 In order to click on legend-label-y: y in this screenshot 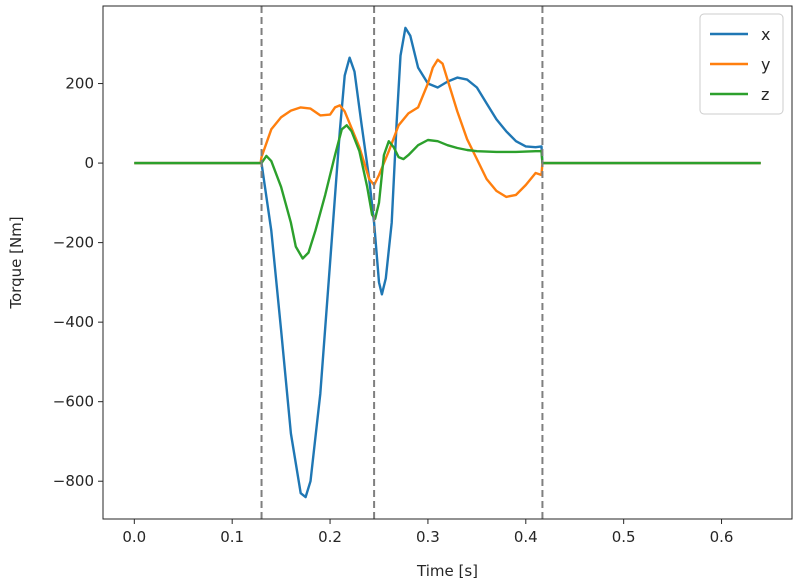, I will do `click(765, 64)`.